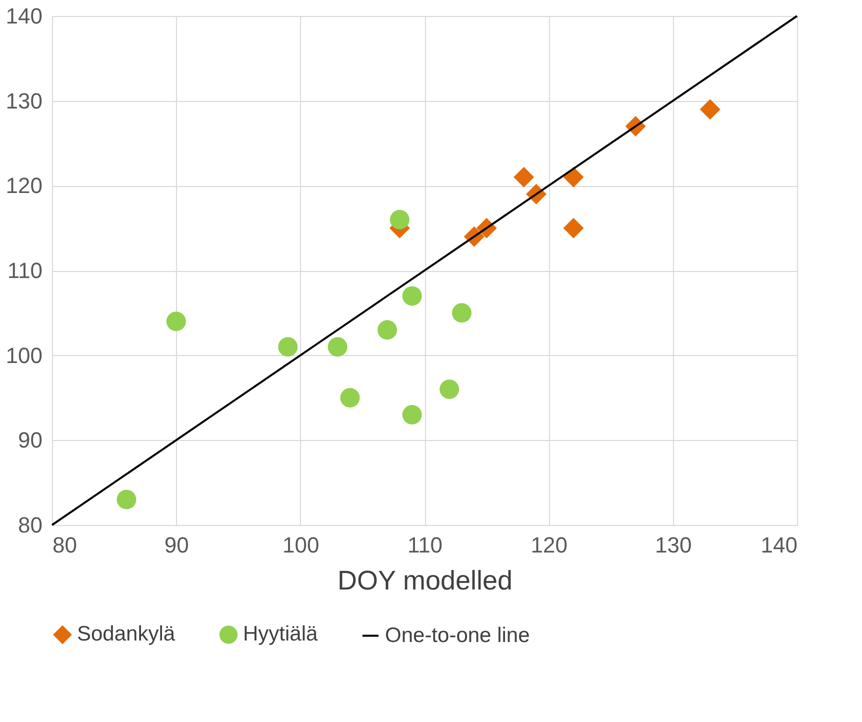 The image size is (862, 722). Describe the element at coordinates (425, 545) in the screenshot. I see `x-tick-label: 110` at that location.